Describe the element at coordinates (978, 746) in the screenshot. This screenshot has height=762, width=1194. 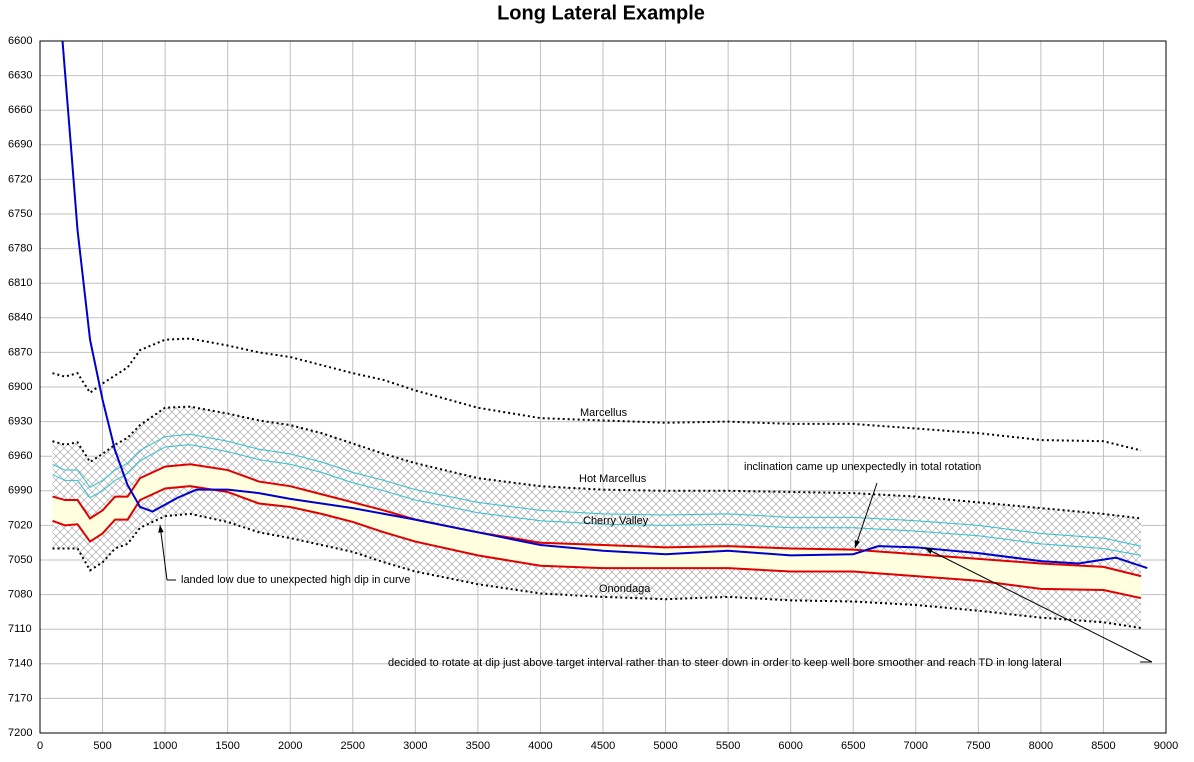
I see `x-tick-label: 7500` at that location.